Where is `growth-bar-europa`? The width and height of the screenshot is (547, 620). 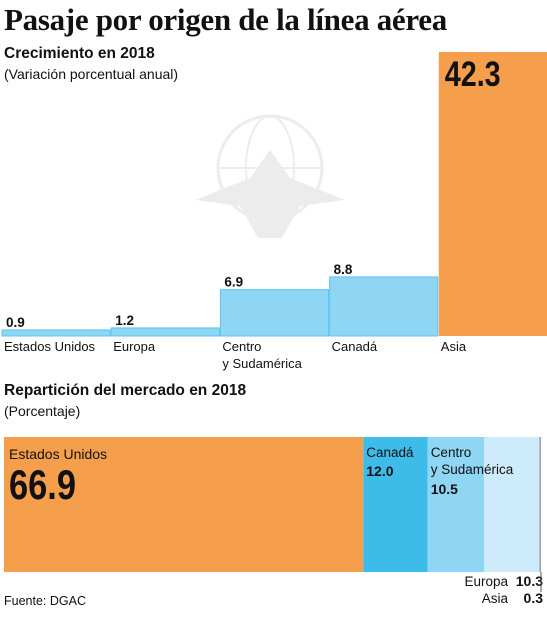 growth-bar-europa is located at coordinates (165, 332).